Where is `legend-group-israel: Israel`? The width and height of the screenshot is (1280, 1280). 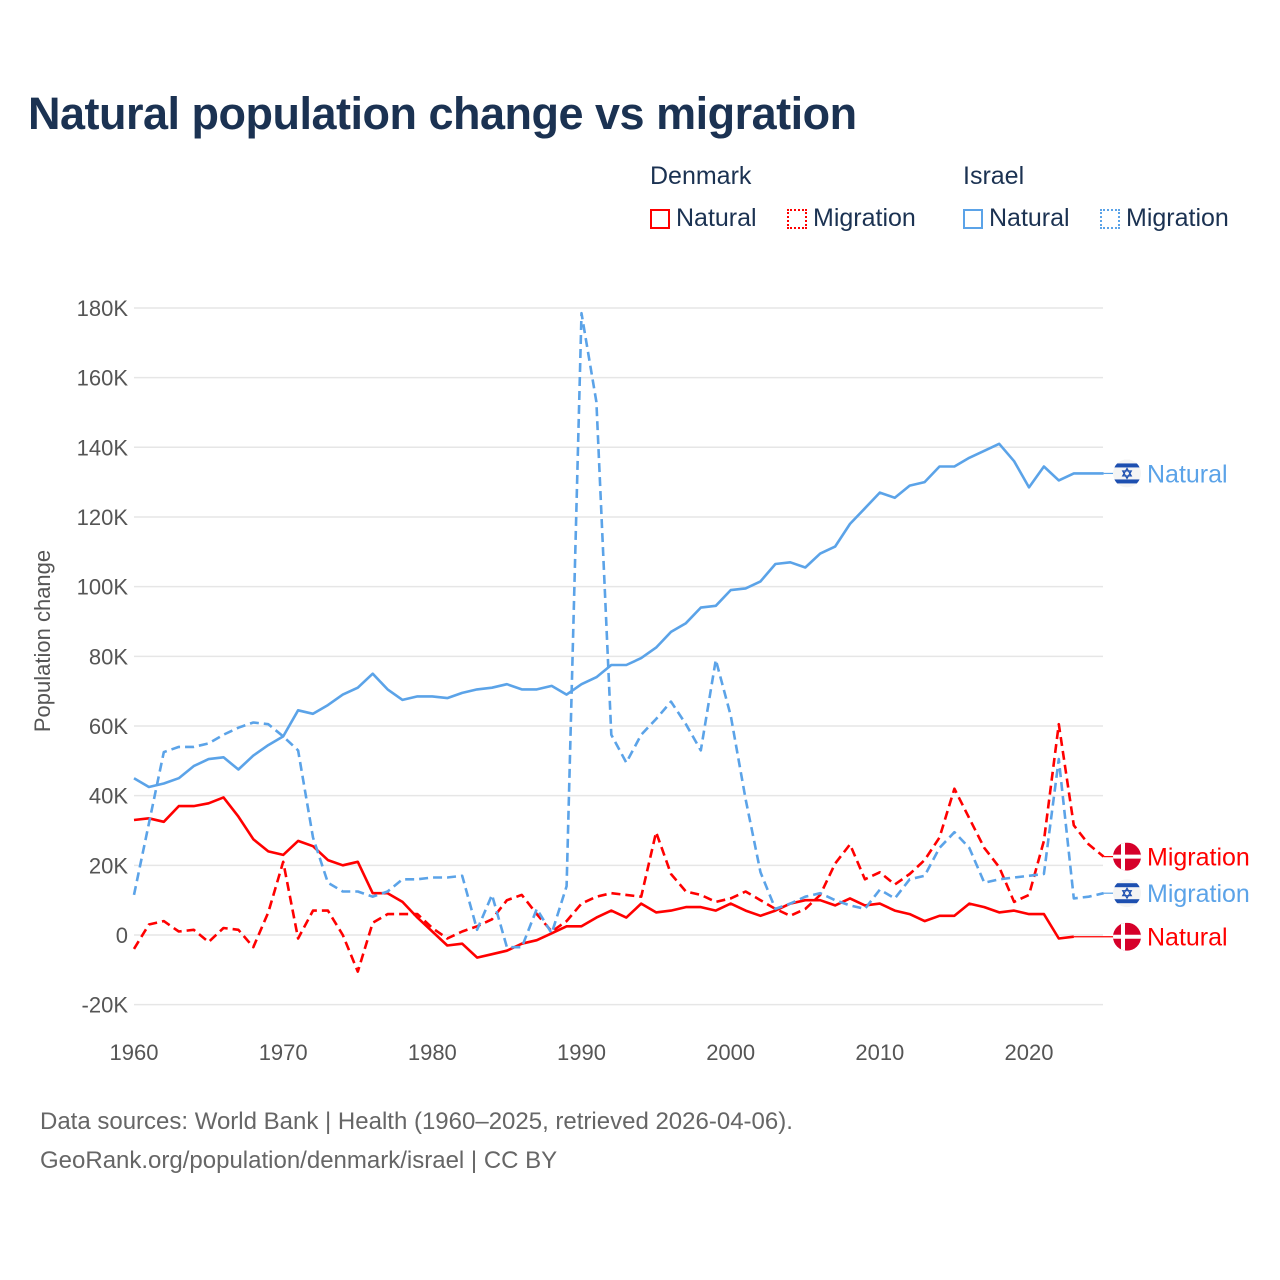
legend-group-israel: Israel is located at coordinates (994, 176).